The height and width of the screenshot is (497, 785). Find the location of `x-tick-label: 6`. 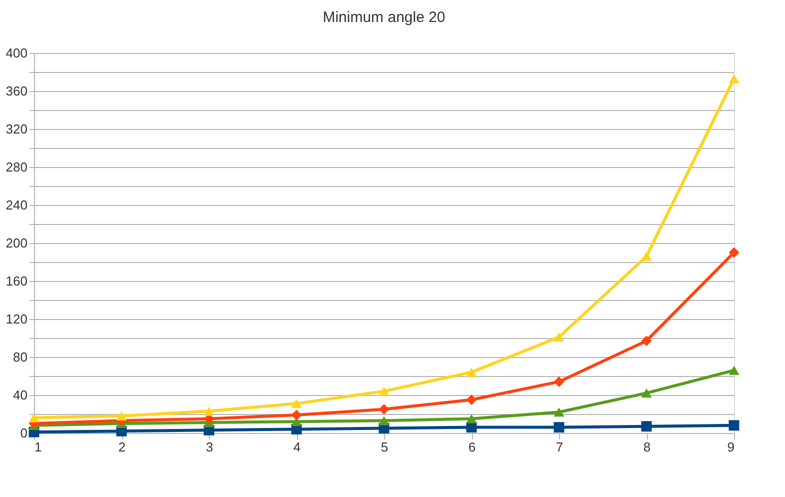

x-tick-label: 6 is located at coordinates (472, 447).